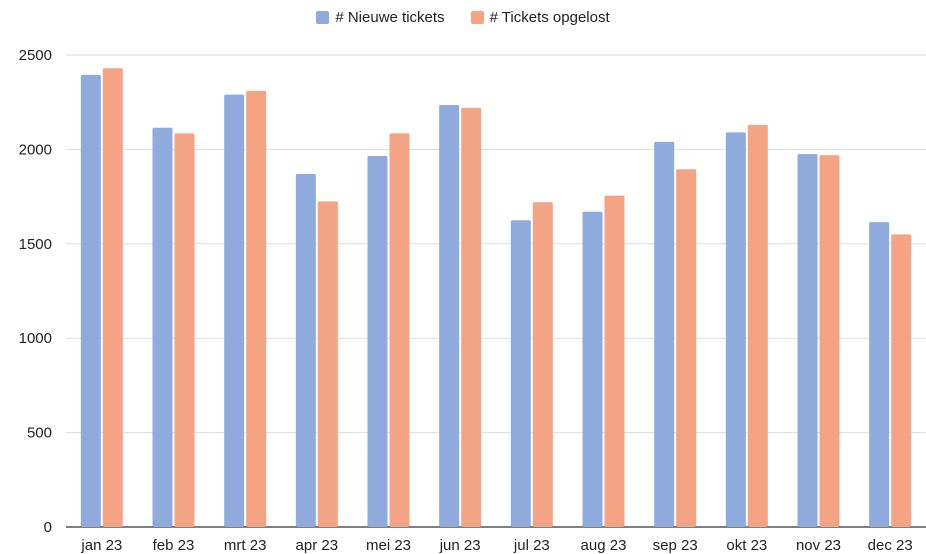 Image resolution: width=926 pixels, height=554 pixels. I want to click on y-tick-label: 0, so click(48, 527).